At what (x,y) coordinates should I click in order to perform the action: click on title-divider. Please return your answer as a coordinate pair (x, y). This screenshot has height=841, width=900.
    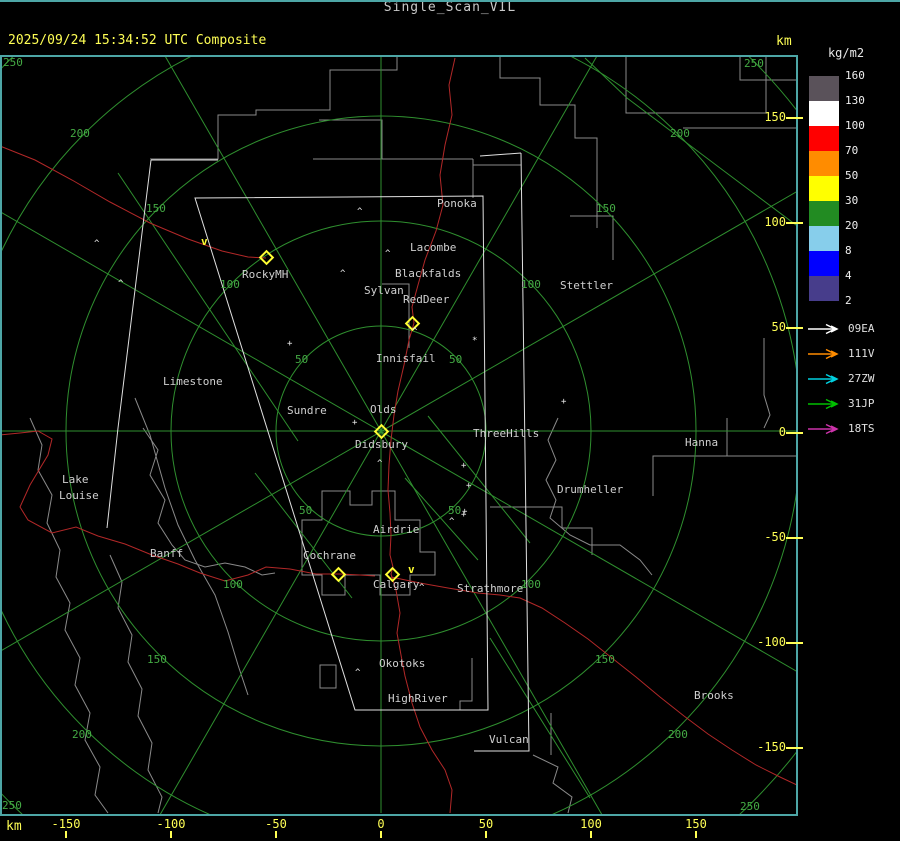
    Looking at the image, I should click on (450, 1).